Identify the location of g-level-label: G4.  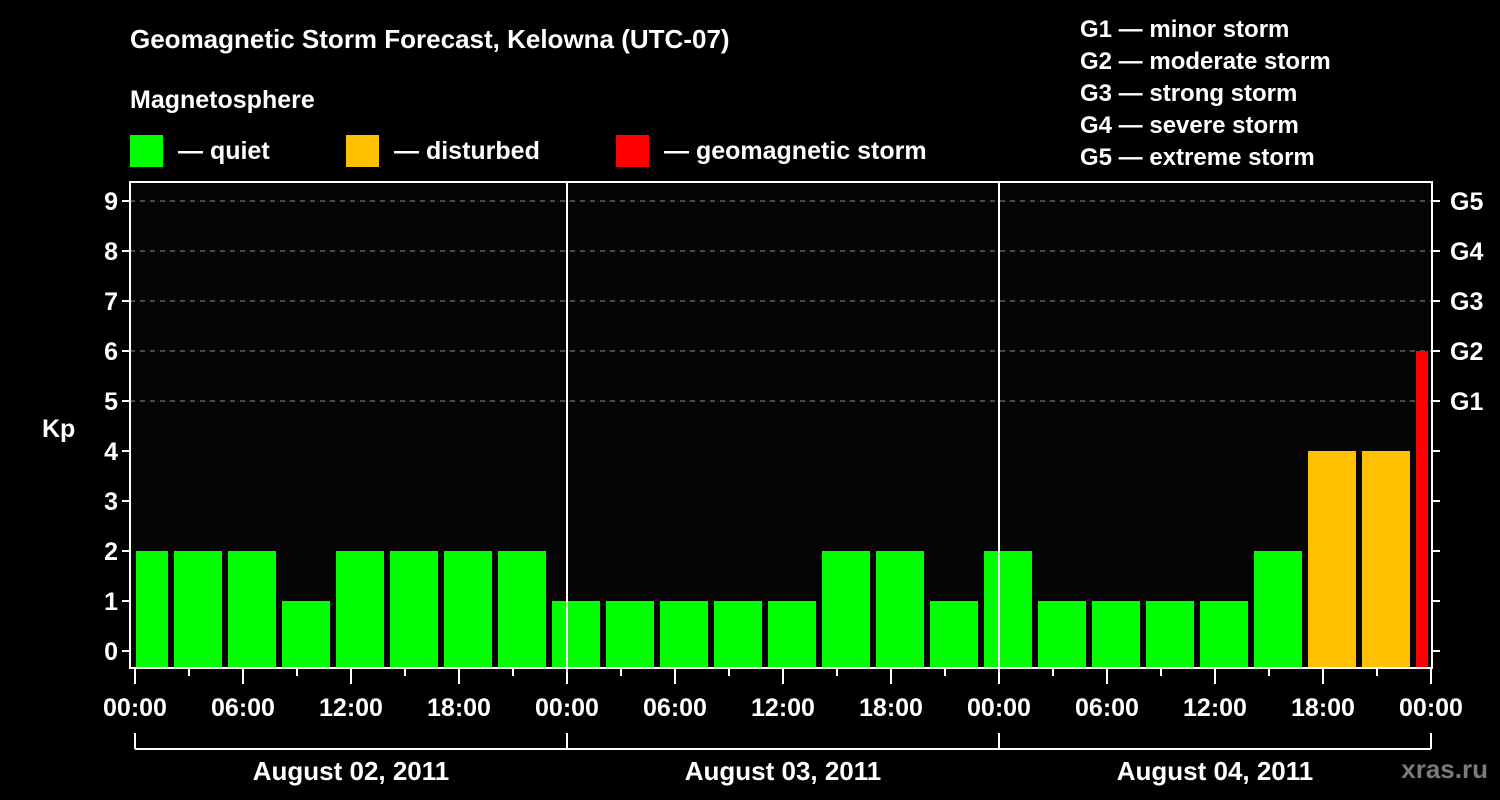
(1466, 252).